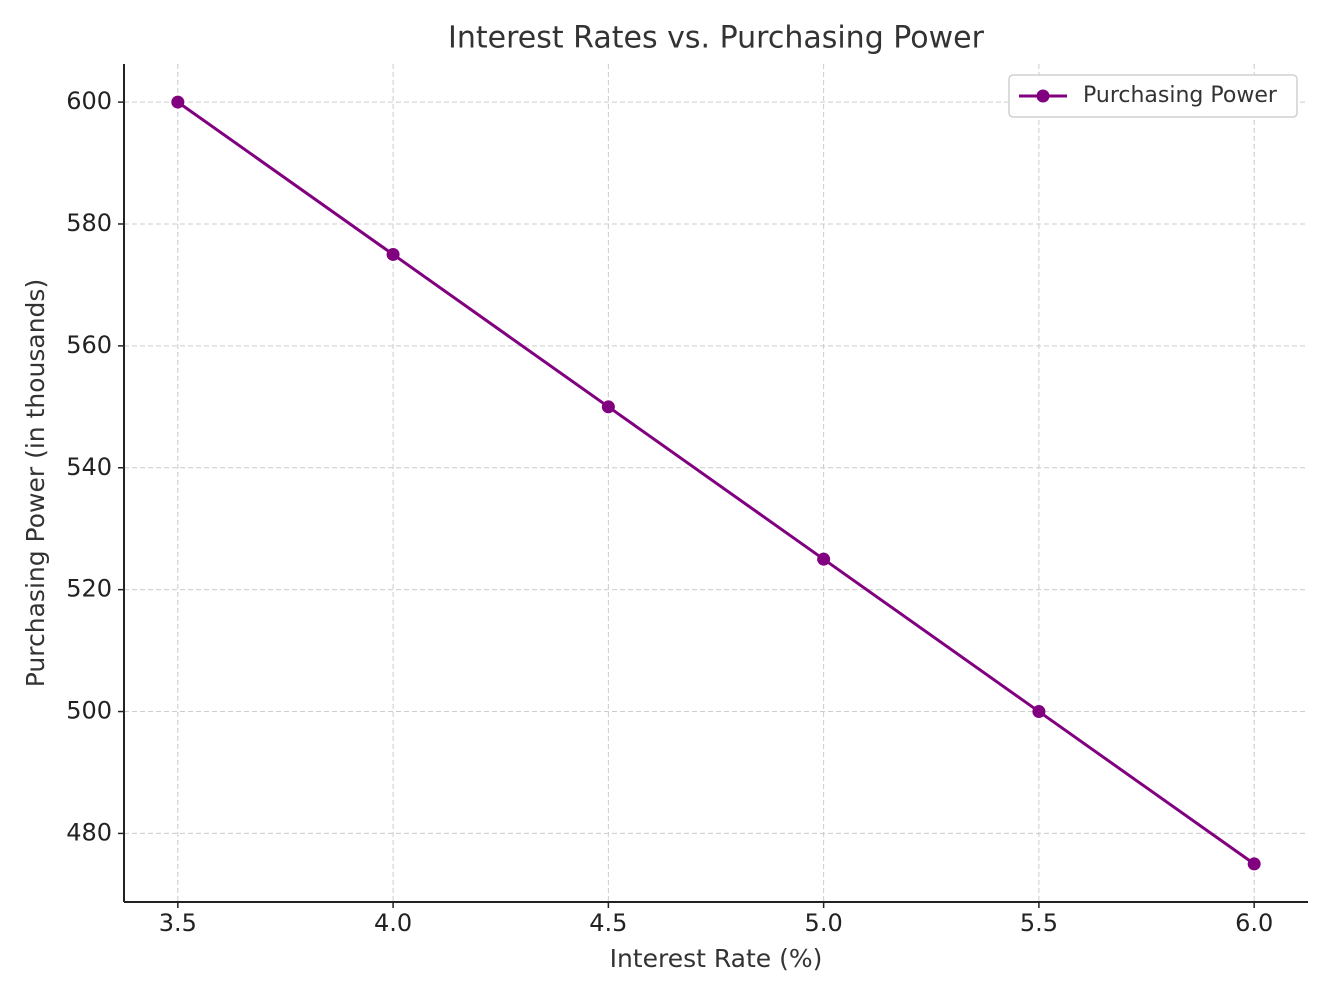 This screenshot has width=1333, height=1000. What do you see at coordinates (1254, 923) in the screenshot?
I see `x-tick-label: 6.0` at bounding box center [1254, 923].